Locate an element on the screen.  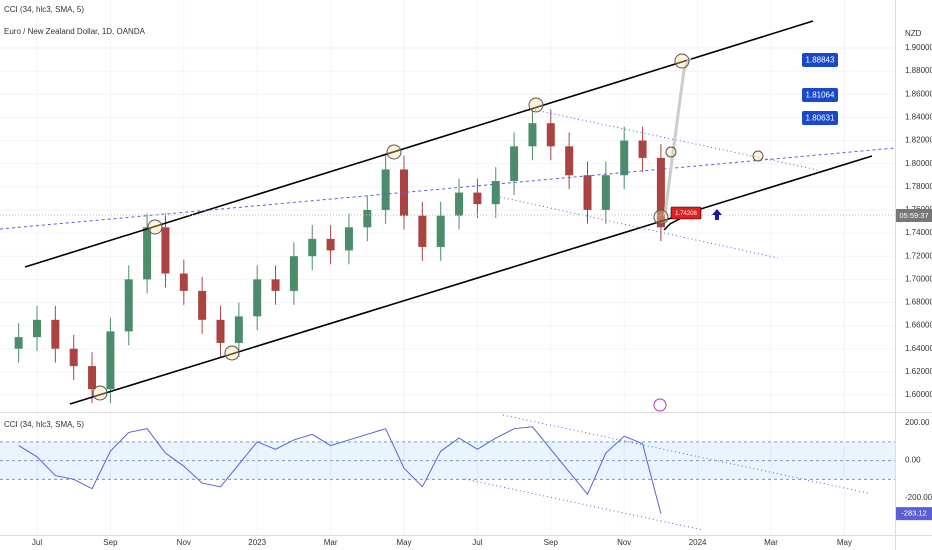
event-icon is located at coordinates (660, 405).